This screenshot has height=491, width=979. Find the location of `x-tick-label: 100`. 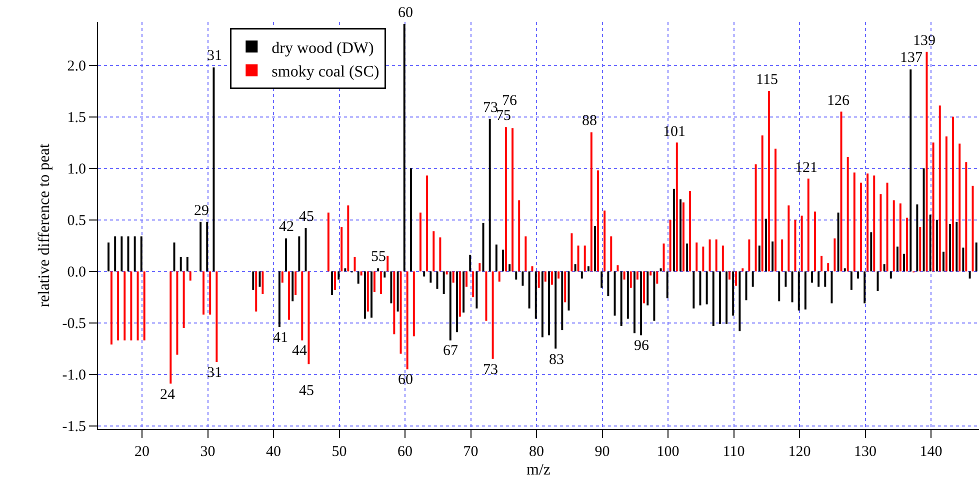

x-tick-label: 100 is located at coordinates (668, 452).